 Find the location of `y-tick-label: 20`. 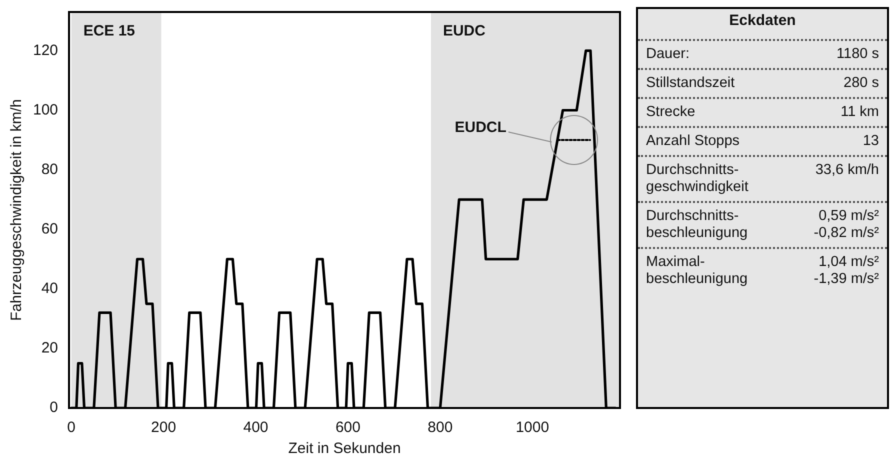

y-tick-label: 20 is located at coordinates (49, 348).